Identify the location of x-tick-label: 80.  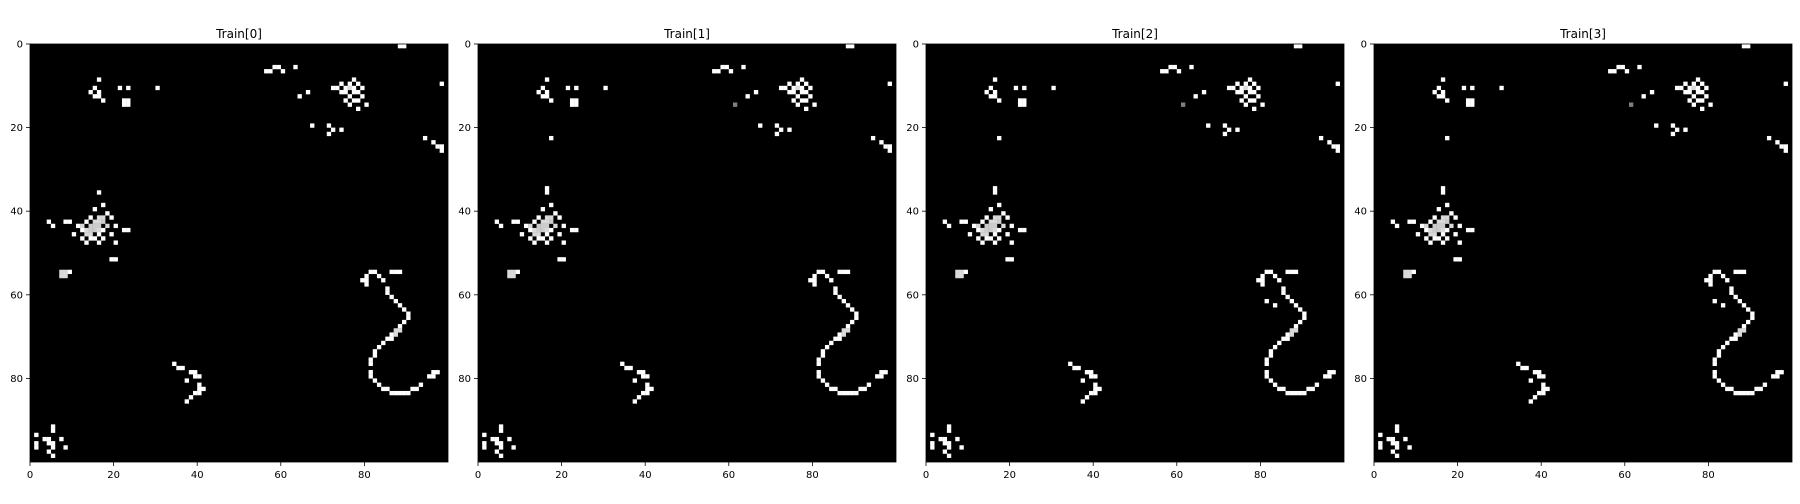
(1708, 475).